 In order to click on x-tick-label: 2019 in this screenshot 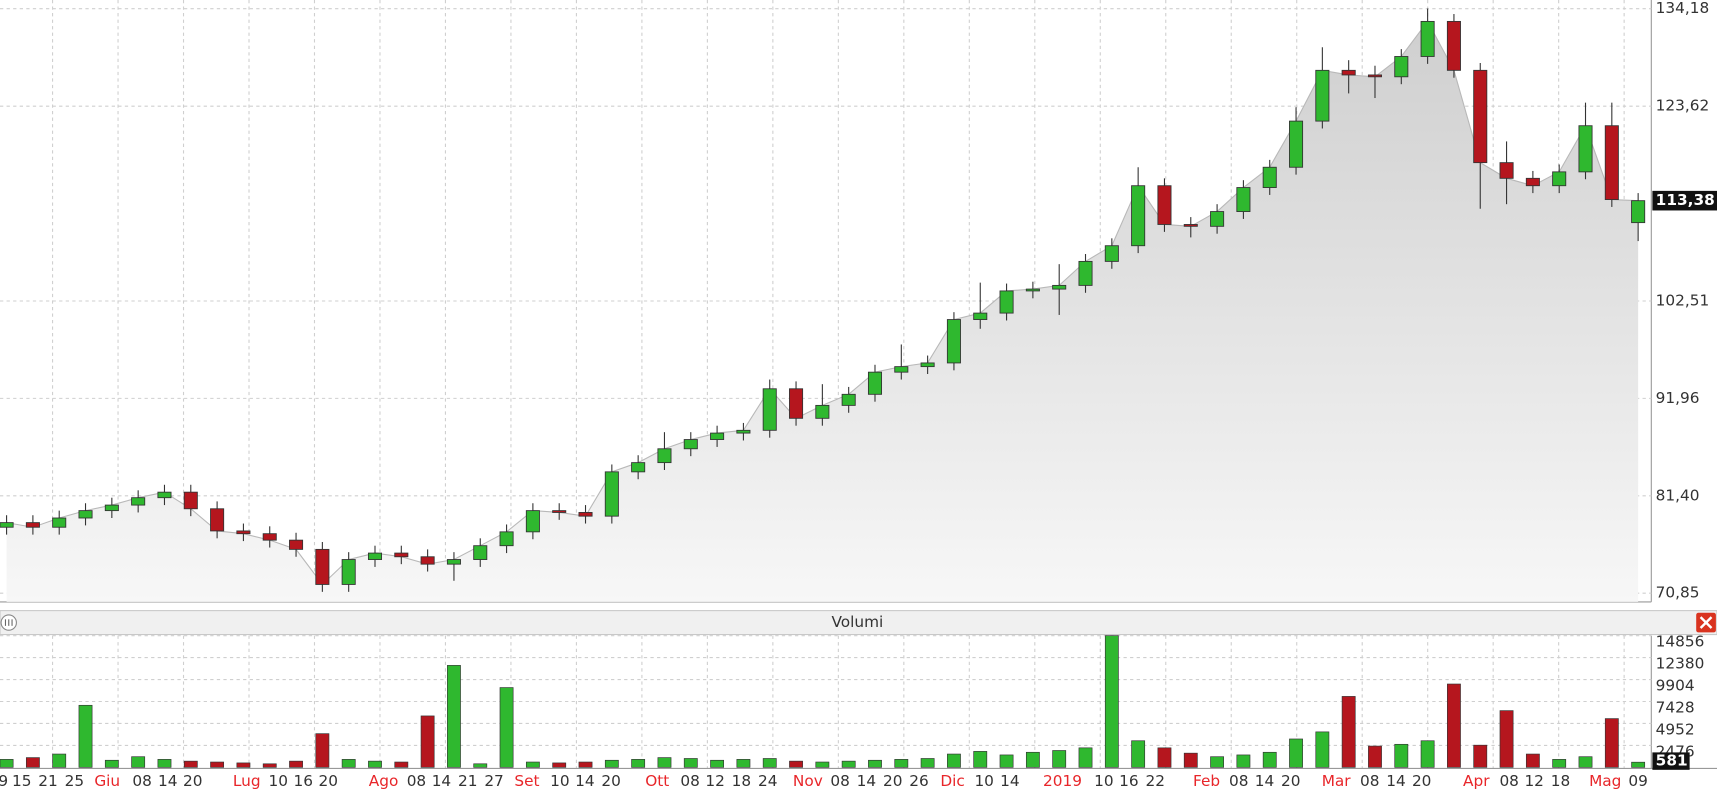, I will do `click(1062, 781)`.